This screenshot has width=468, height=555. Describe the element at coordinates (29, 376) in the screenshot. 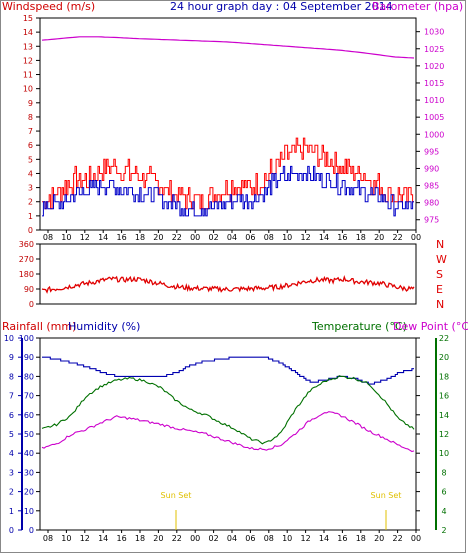

I see `humidity-tick-label: 80` at that location.